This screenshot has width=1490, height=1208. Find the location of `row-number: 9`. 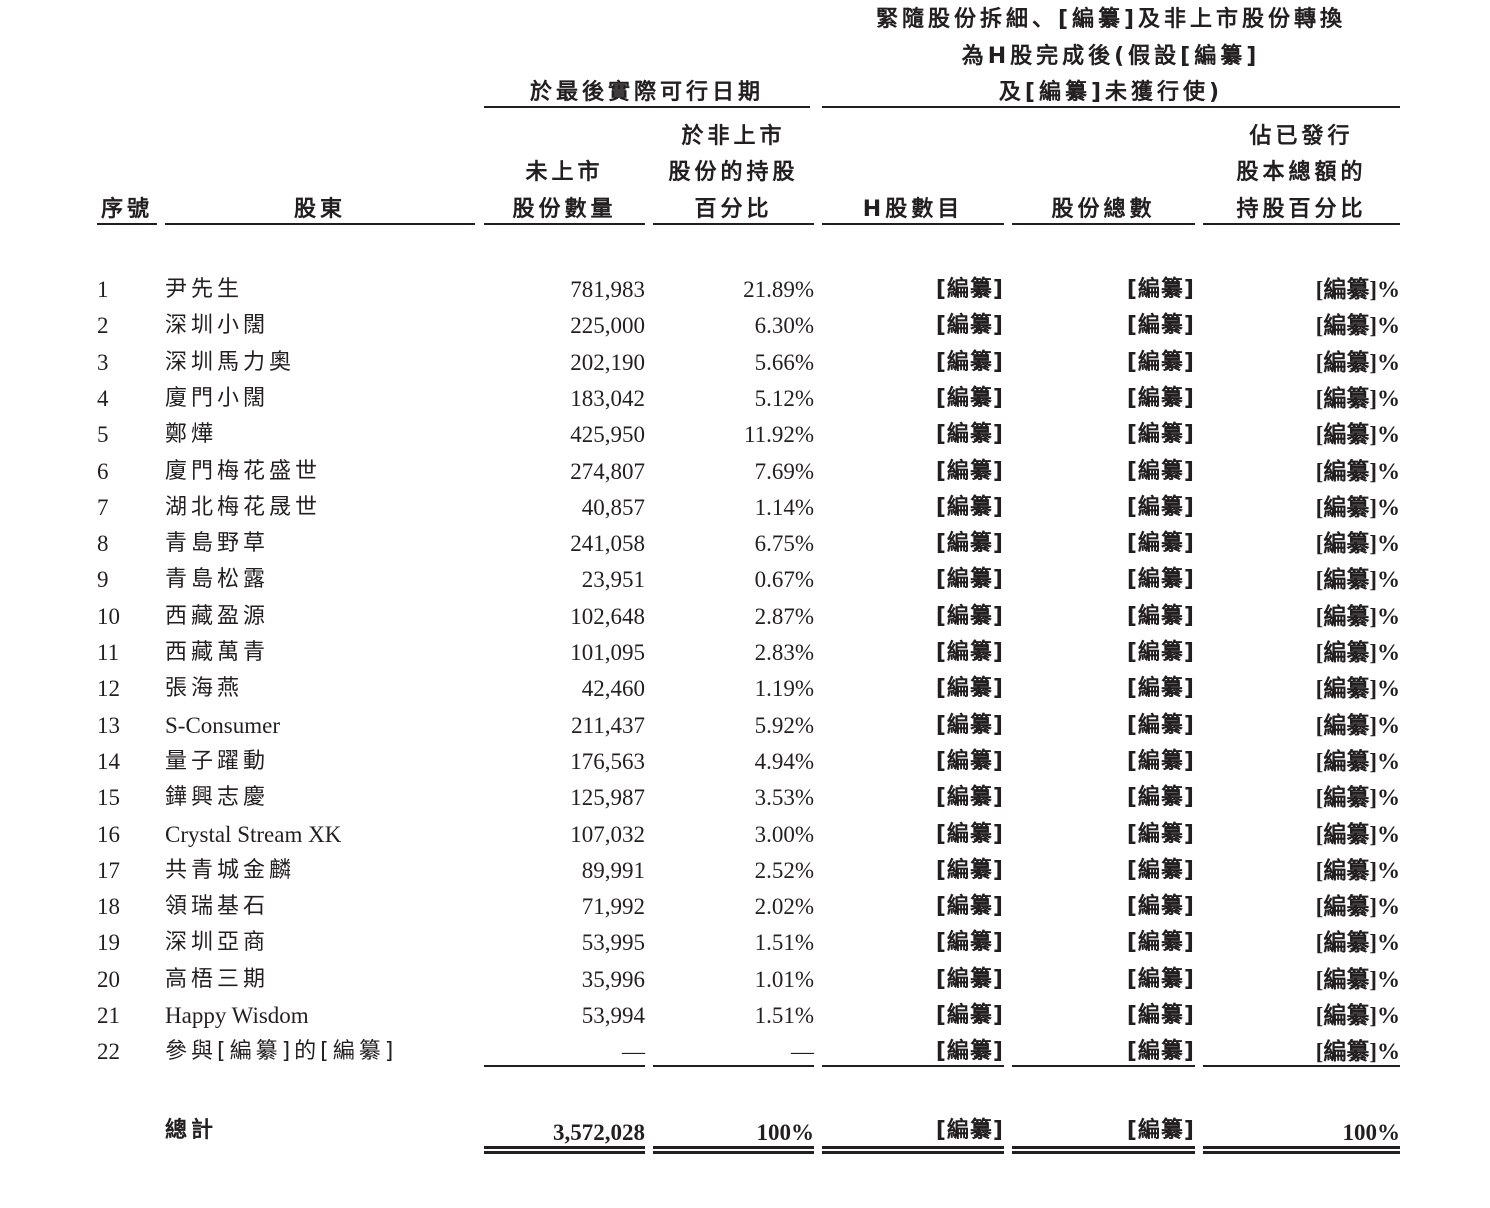

row-number: 9 is located at coordinates (103, 580).